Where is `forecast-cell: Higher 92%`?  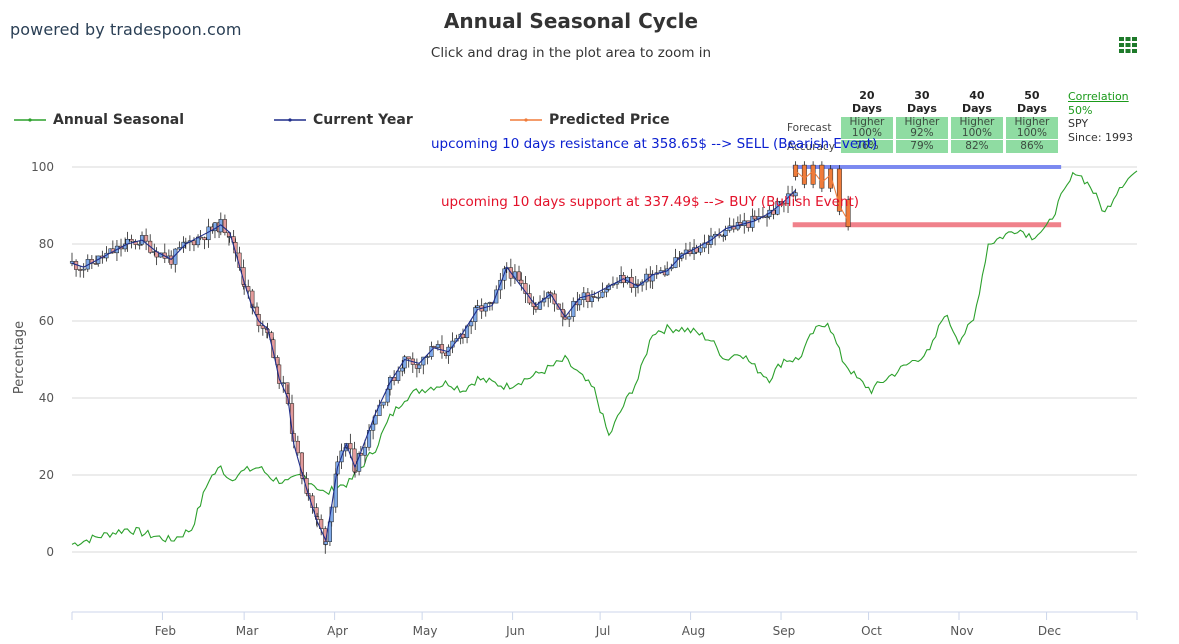 forecast-cell: Higher 92% is located at coordinates (921, 128).